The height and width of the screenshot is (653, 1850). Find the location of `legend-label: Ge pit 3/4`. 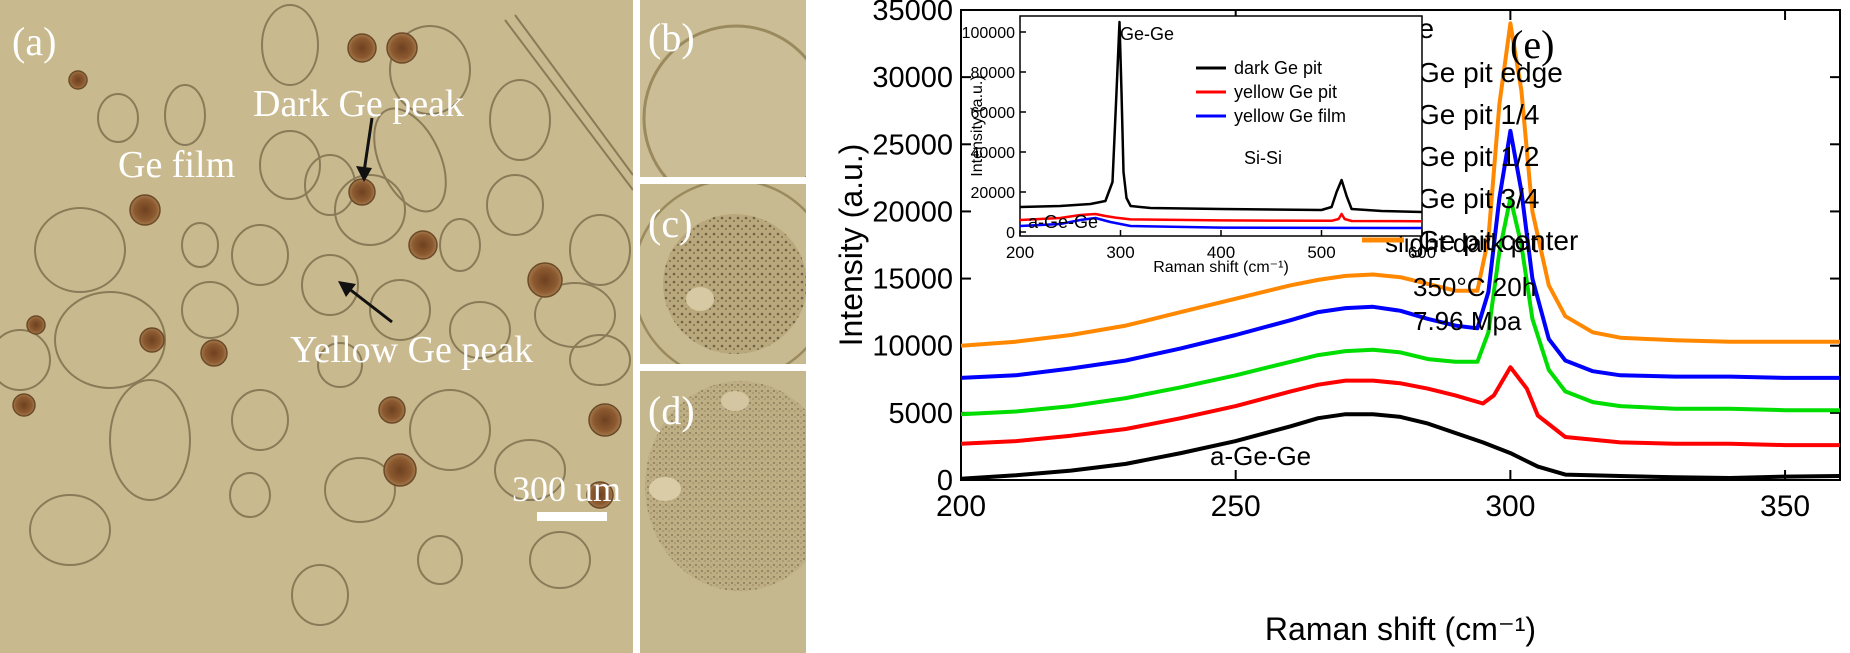

legend-label: Ge pit 3/4 is located at coordinates (1478, 198).